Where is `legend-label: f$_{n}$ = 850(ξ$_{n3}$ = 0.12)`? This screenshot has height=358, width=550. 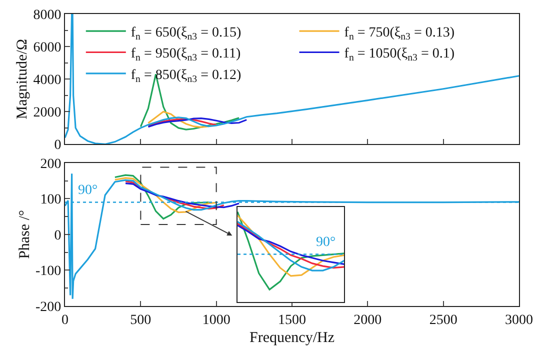
legend-label: f$_{n}$ = 850(ξ$_{n3}$ = 0.12) is located at coordinates (186, 76).